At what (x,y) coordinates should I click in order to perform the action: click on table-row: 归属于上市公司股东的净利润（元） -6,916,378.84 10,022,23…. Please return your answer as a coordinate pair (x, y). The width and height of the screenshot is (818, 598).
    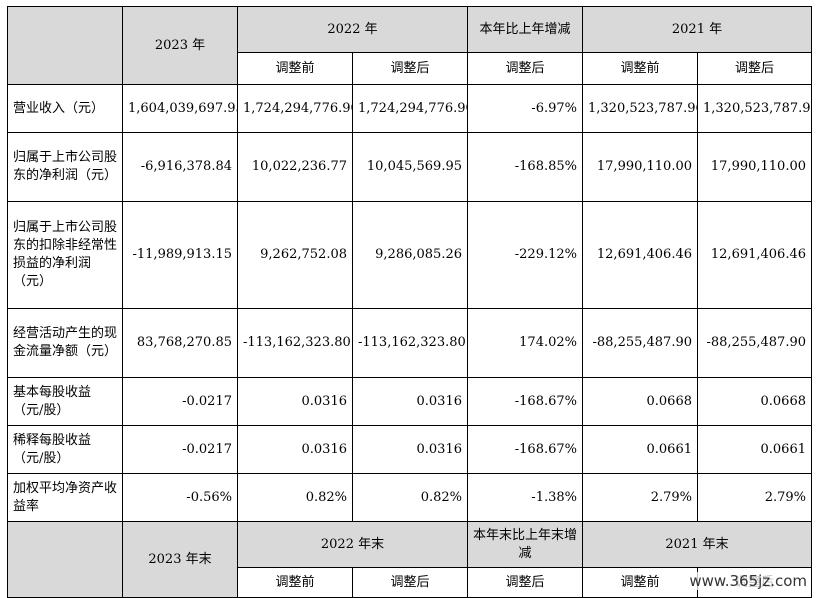
    Looking at the image, I should click on (409, 167).